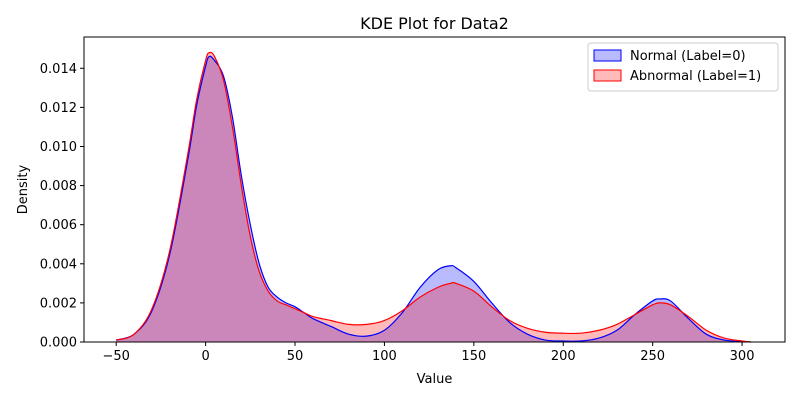 This screenshot has height=400, width=800. What do you see at coordinates (58, 225) in the screenshot?
I see `y-tick-label: 0.006` at bounding box center [58, 225].